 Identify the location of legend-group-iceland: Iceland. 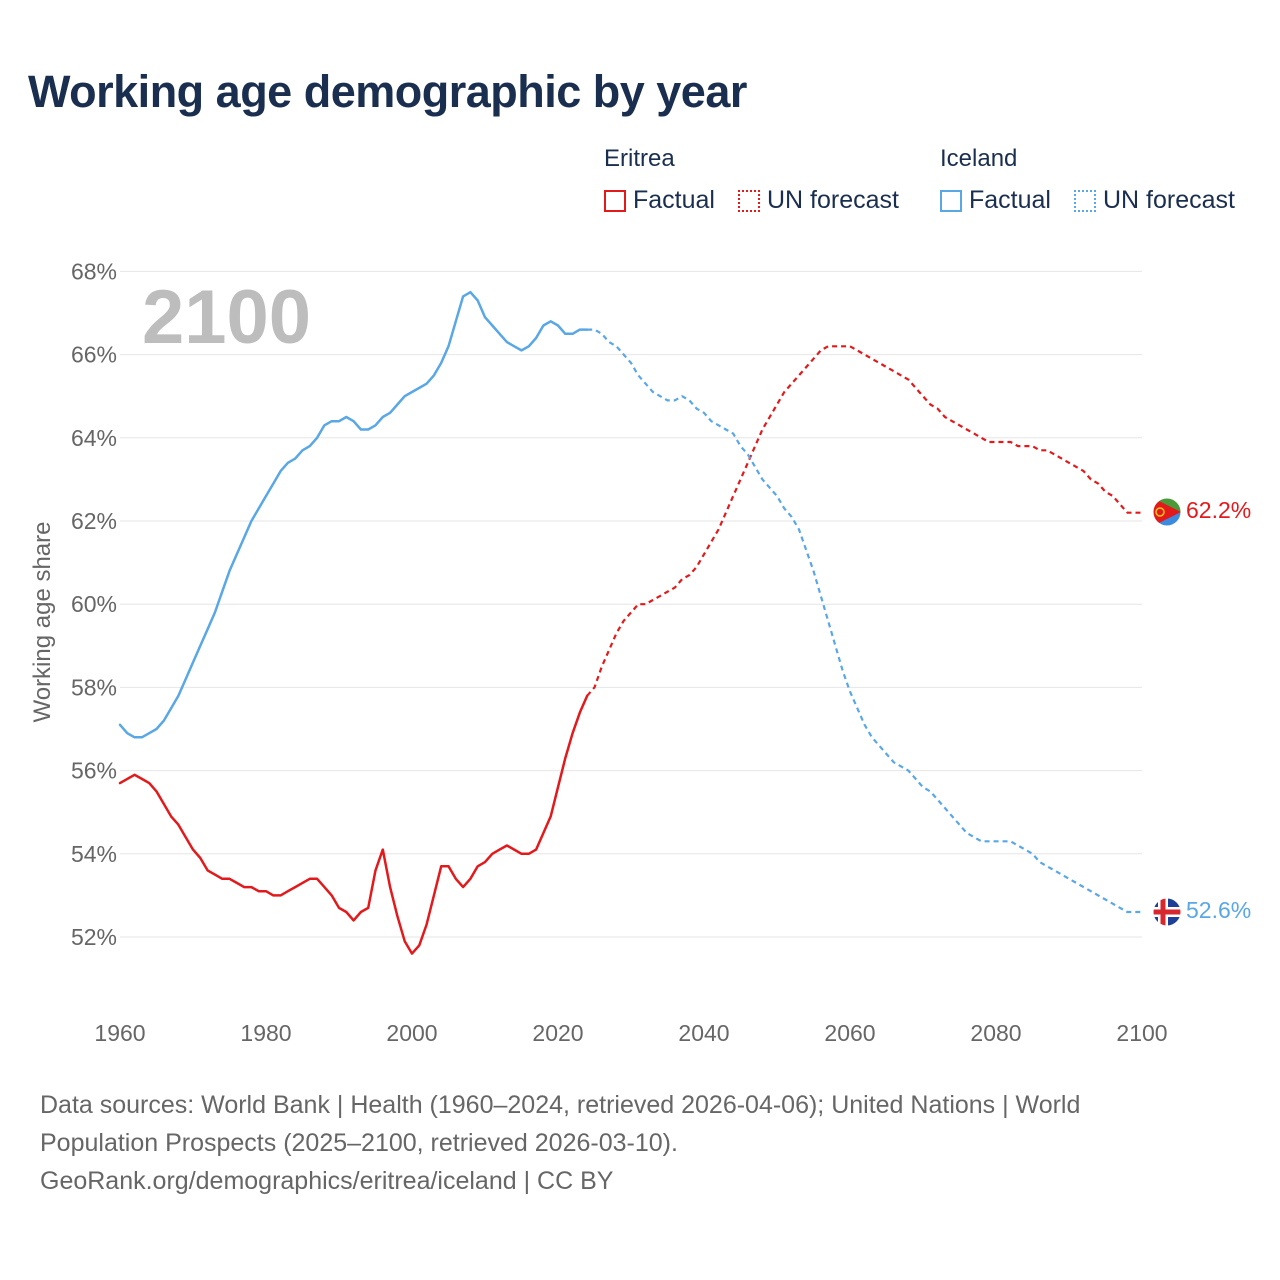
(979, 158).